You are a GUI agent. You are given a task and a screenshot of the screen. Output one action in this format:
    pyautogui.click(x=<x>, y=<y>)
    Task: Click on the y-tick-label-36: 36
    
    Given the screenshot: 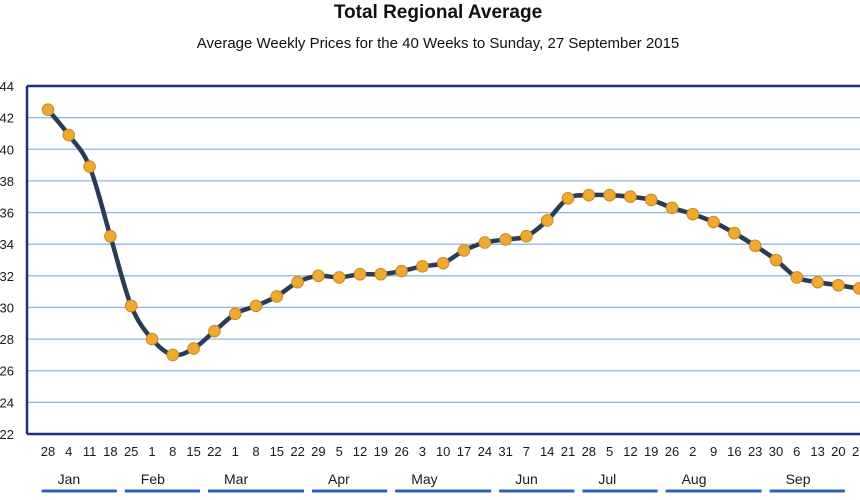 What is the action you would take?
    pyautogui.click(x=7, y=213)
    